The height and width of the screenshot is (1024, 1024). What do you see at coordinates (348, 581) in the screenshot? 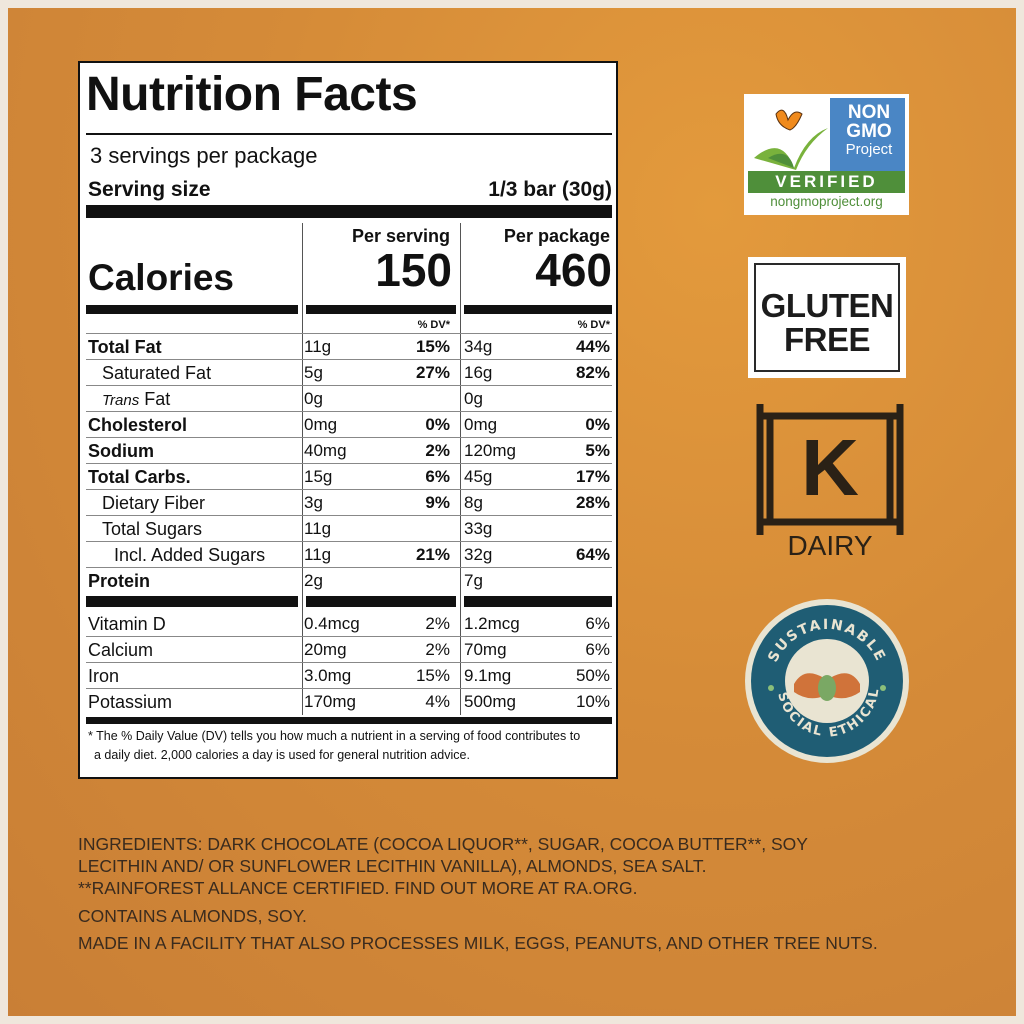
I see `nutrient-row-protein: Protein 2g 7g` at bounding box center [348, 581].